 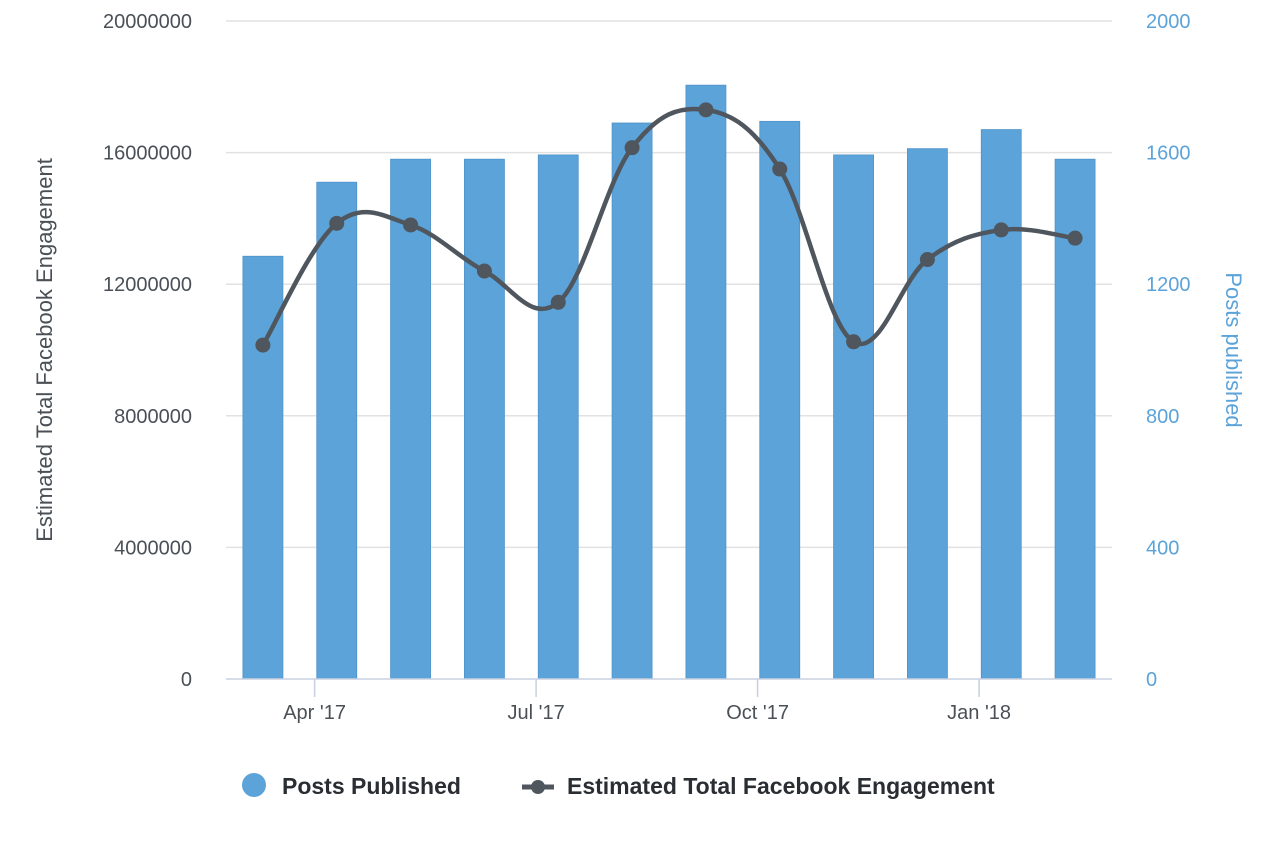 What do you see at coordinates (186, 680) in the screenshot?
I see `y-left-tick-label: 0` at bounding box center [186, 680].